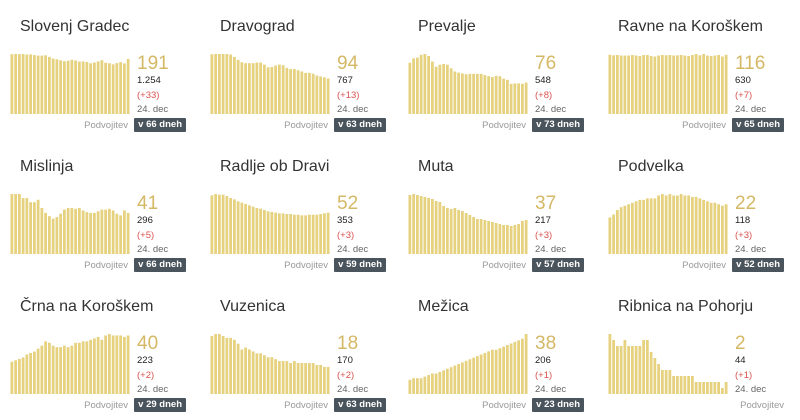  Describe the element at coordinates (482, 83) in the screenshot. I see `bar-chart: 76` at that location.